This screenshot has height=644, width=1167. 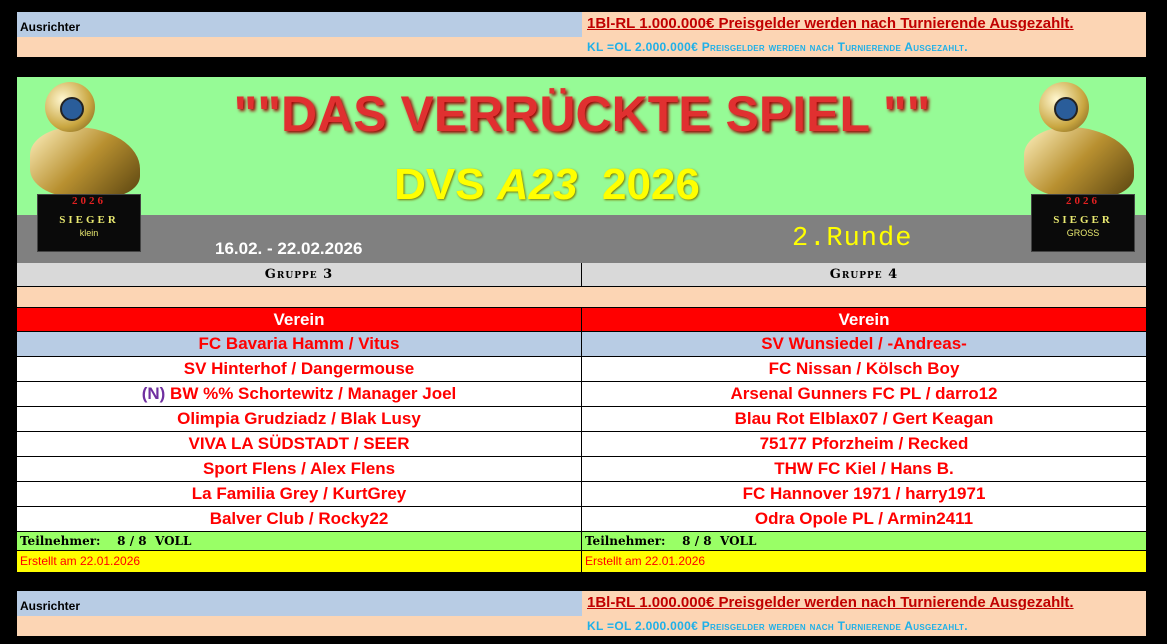 What do you see at coordinates (153, 393) in the screenshot?
I see `new-marker: (N)` at bounding box center [153, 393].